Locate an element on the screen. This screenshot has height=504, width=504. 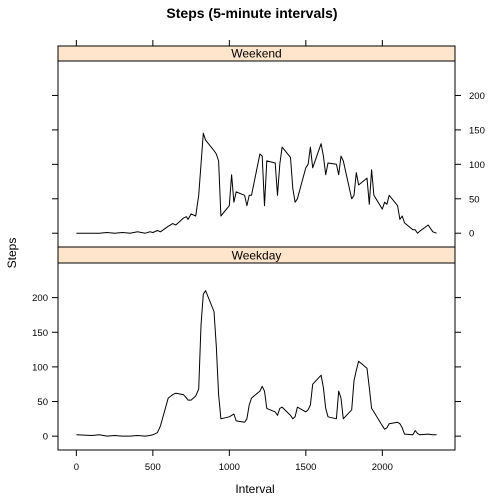
y-axis-label: Steps is located at coordinates (12, 253).